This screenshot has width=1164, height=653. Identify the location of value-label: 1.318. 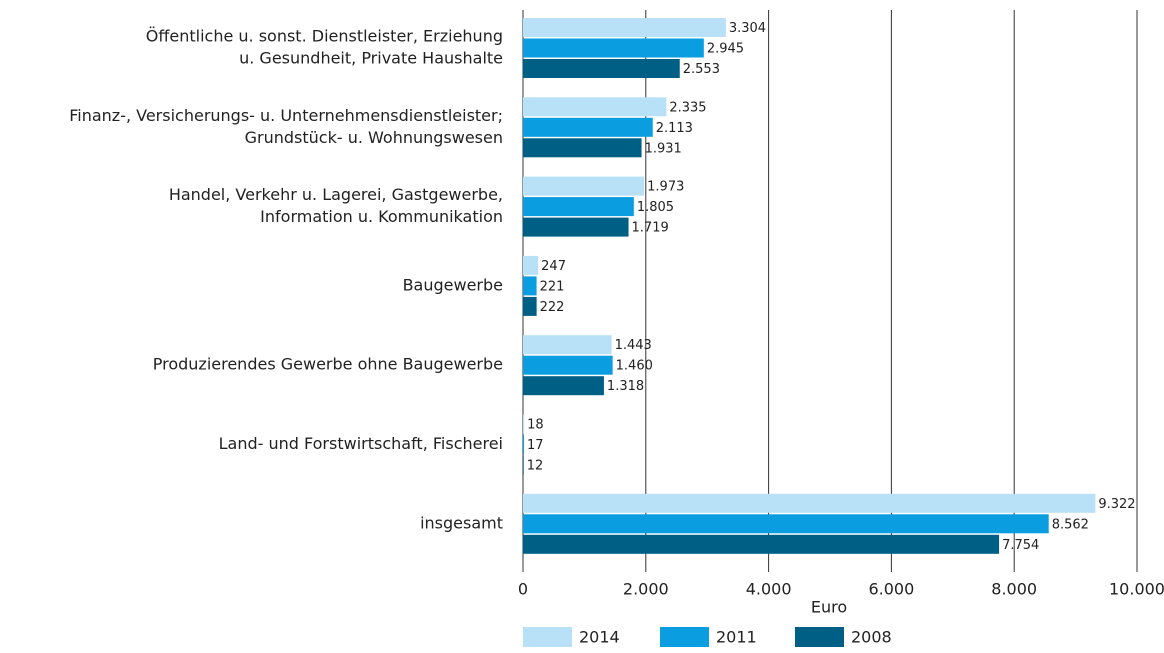
(625, 386).